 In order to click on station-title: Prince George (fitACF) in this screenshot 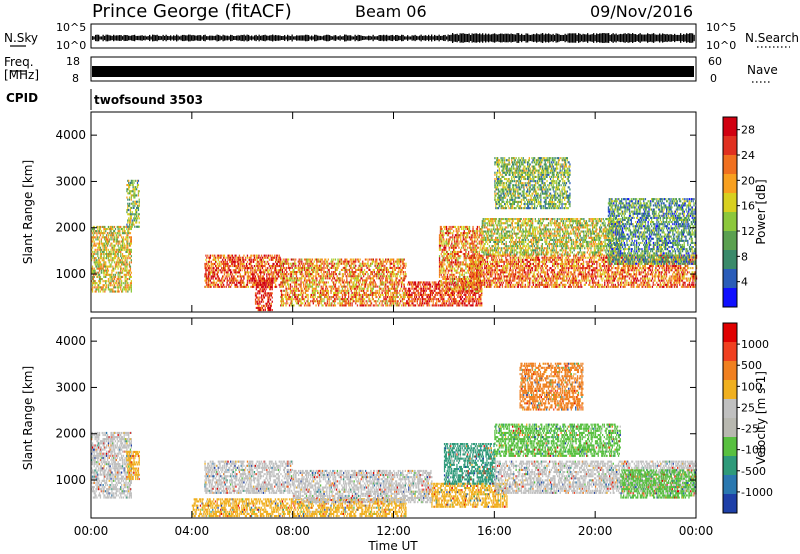, I will do `click(192, 11)`.